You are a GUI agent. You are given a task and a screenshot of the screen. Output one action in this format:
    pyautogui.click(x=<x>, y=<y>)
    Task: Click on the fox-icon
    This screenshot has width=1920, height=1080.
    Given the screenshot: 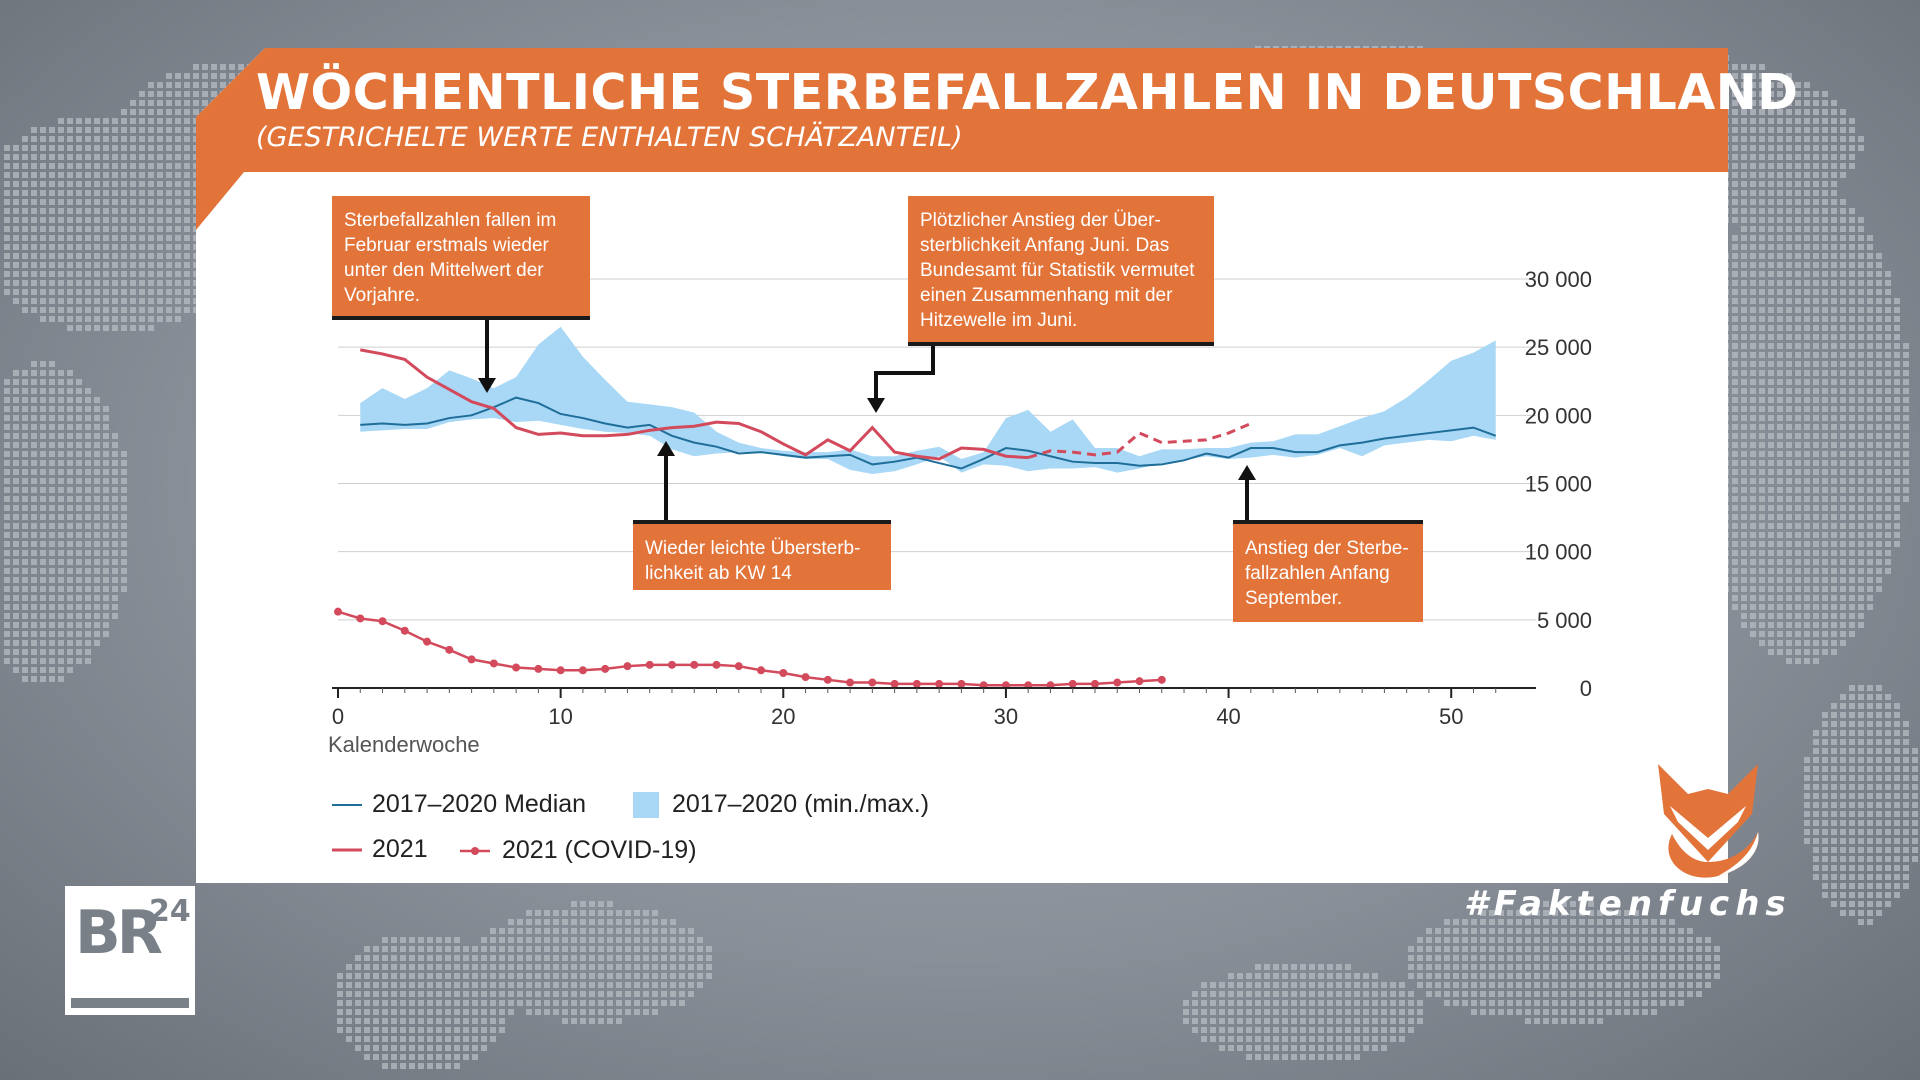 What is the action you would take?
    pyautogui.click(x=1708, y=821)
    